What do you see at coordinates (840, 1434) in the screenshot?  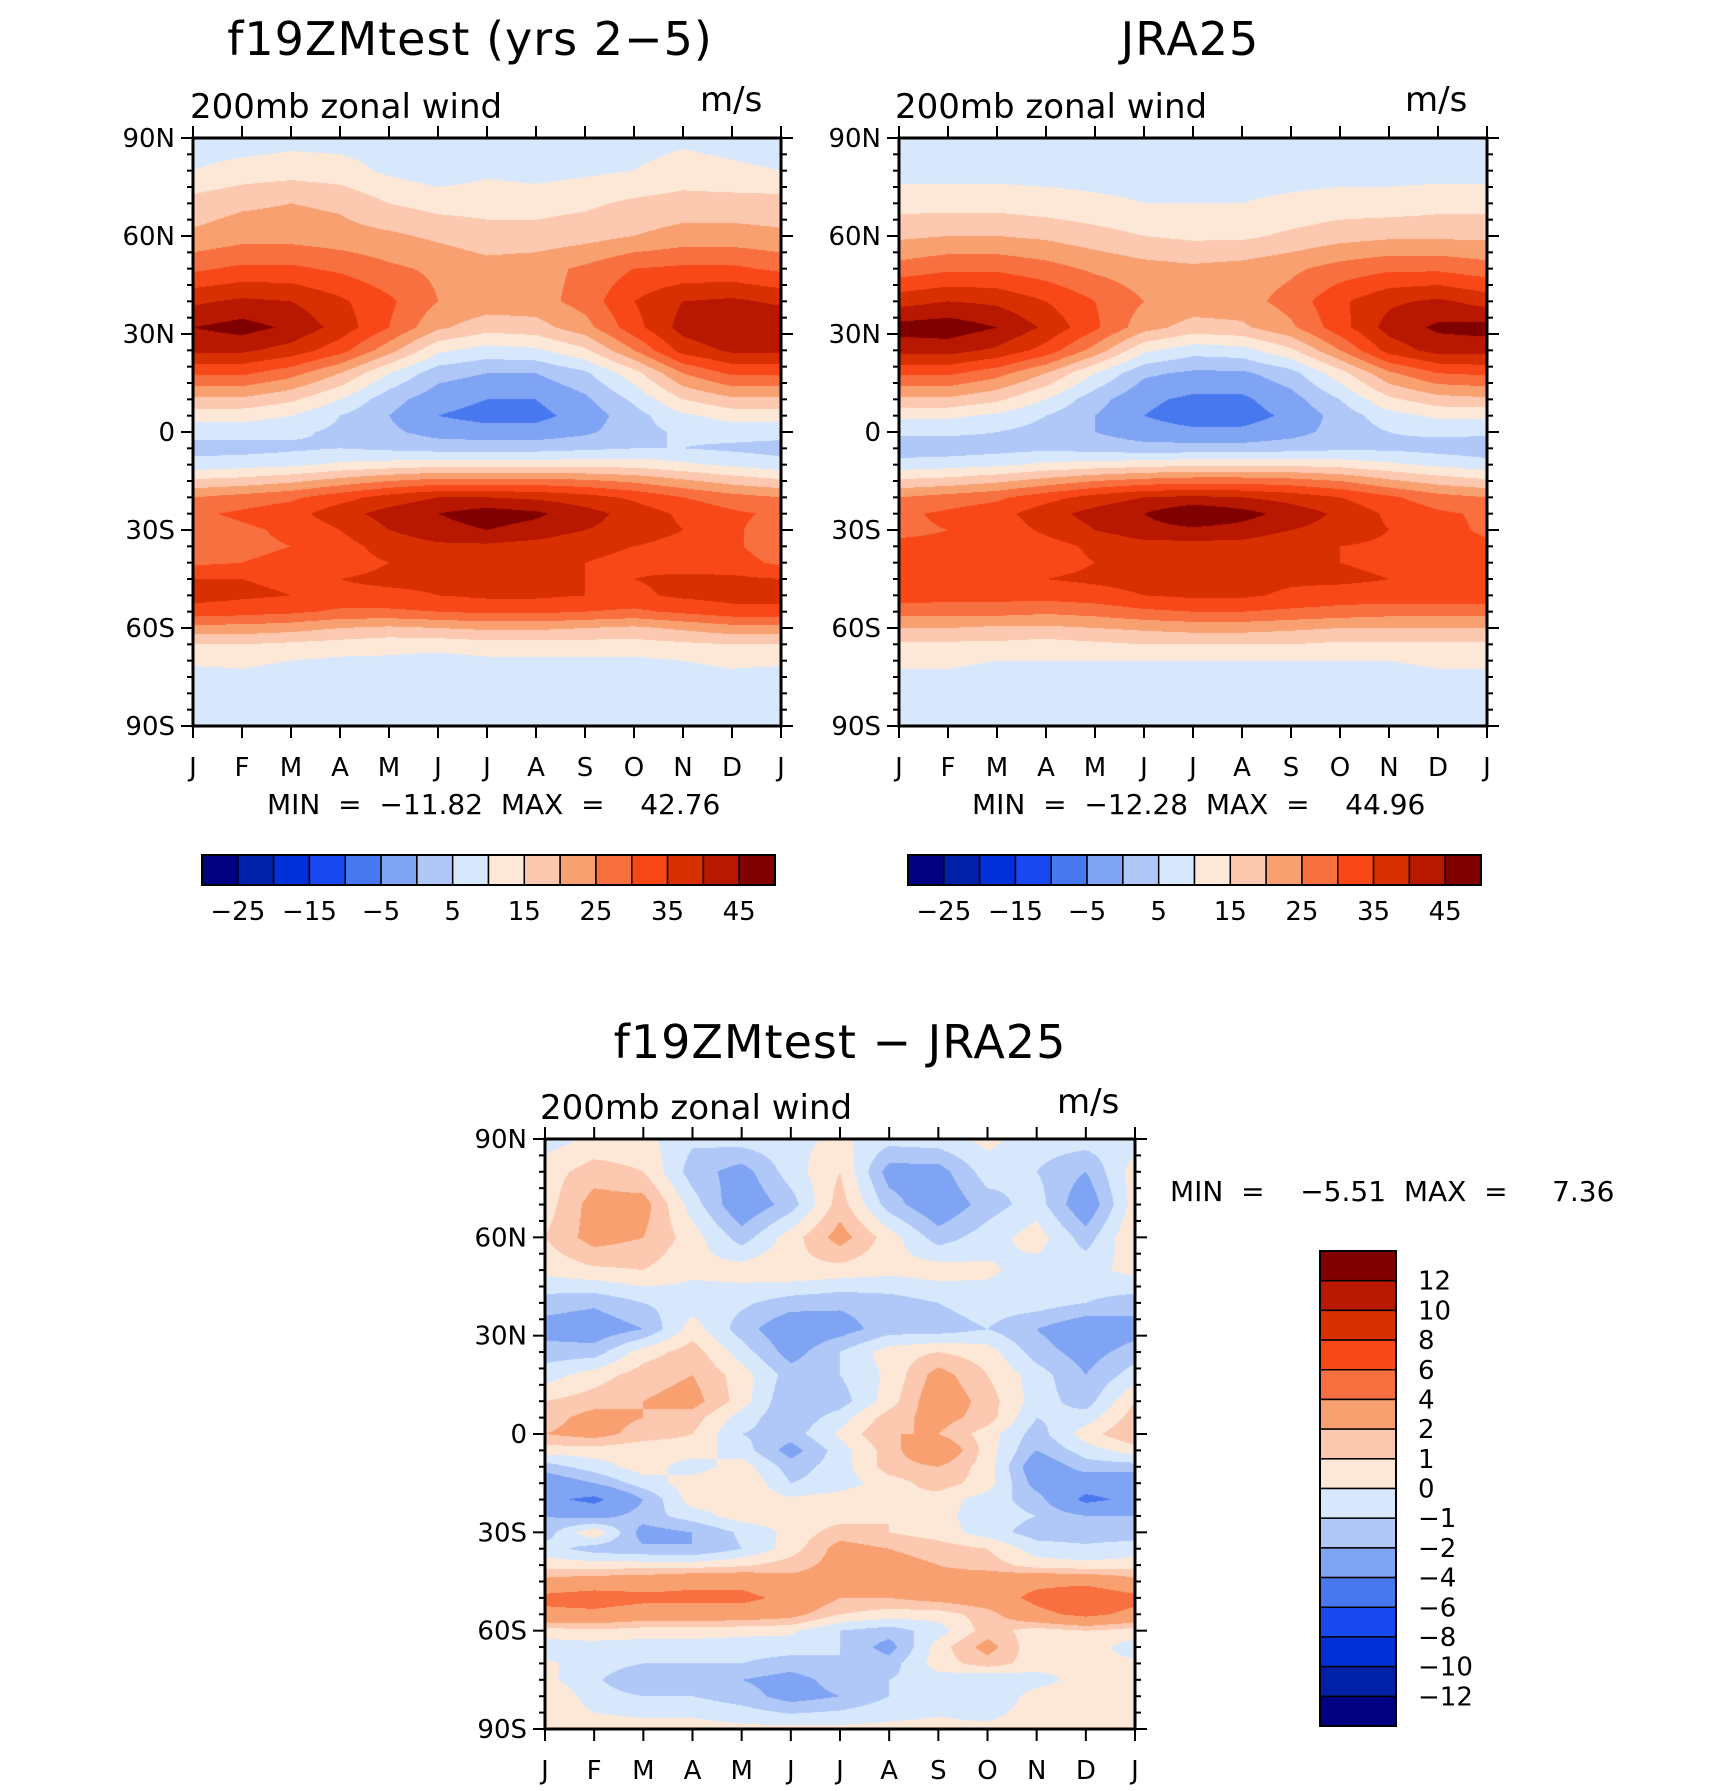 I see `diff-field` at bounding box center [840, 1434].